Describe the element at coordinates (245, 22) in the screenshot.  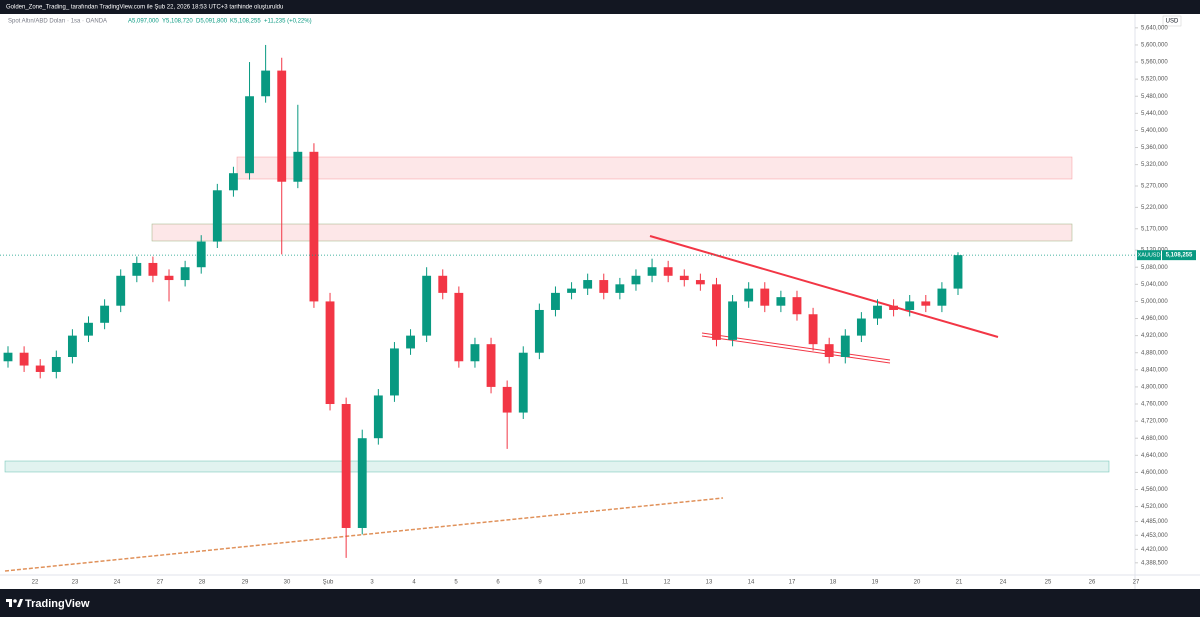
I see `ohlc-value: K5,108,255` at that location.